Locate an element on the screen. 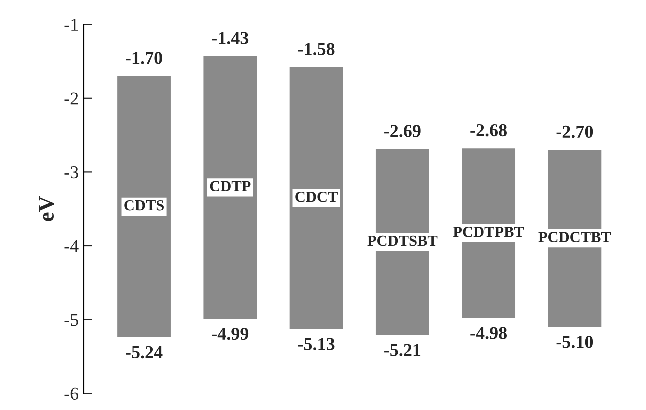 This screenshot has width=646, height=410. x-tick-label: CDCT is located at coordinates (317, 197).